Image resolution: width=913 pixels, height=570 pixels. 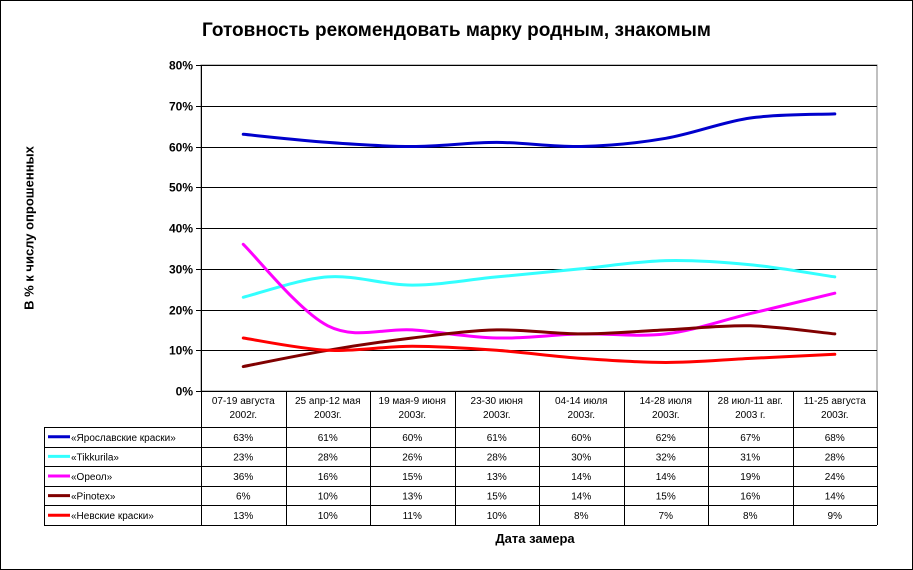 What do you see at coordinates (581, 457) in the screenshot?
I see `table-value: 30%` at bounding box center [581, 457].